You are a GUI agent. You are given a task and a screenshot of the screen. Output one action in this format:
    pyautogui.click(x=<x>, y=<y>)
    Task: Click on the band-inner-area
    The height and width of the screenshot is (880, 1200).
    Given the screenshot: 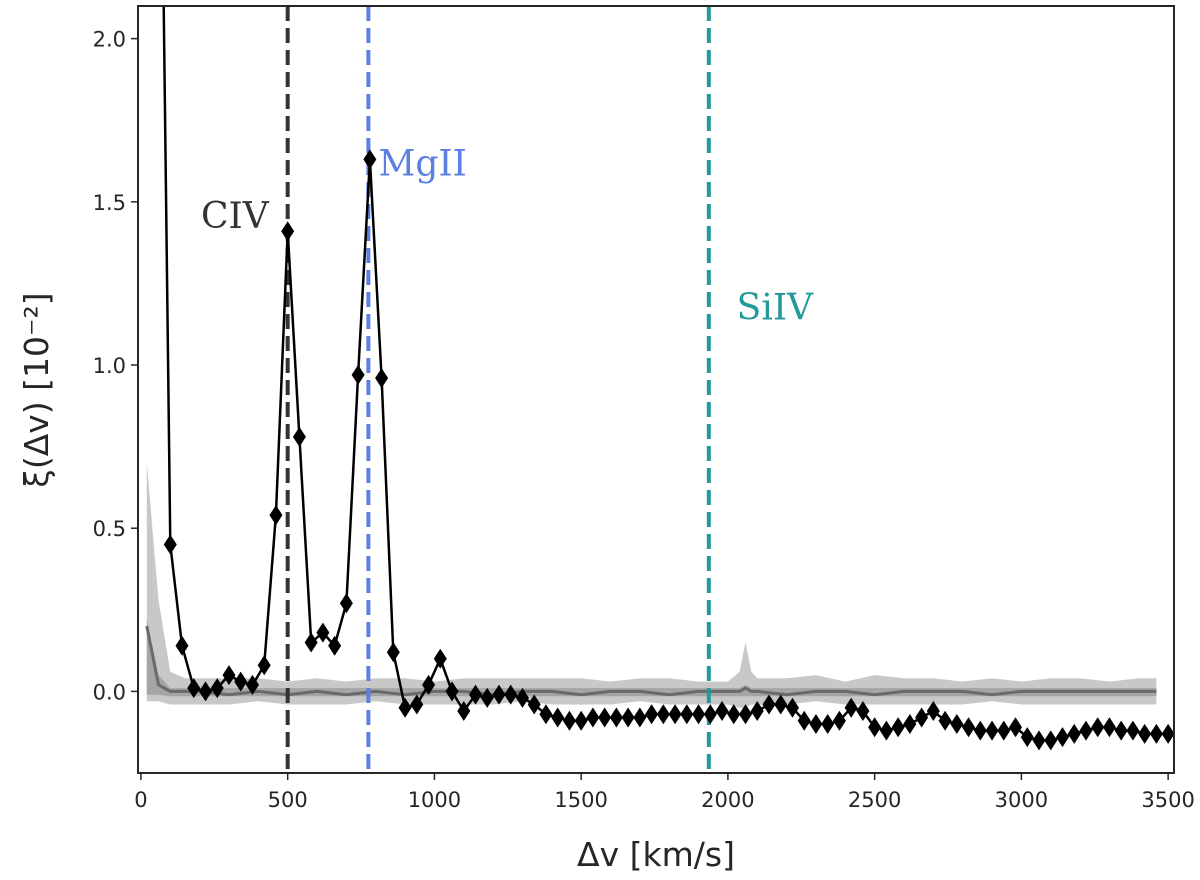 What is the action you would take?
    pyautogui.click(x=651, y=658)
    